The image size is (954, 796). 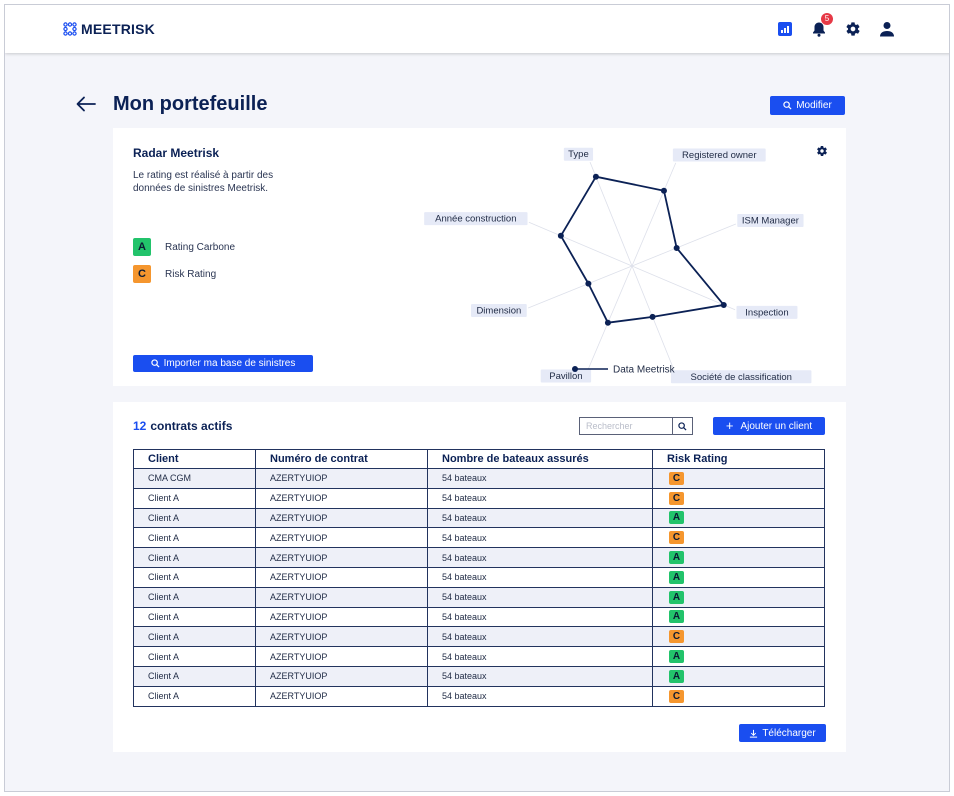 What do you see at coordinates (142, 247) in the screenshot?
I see `rating-carbone-badge: A` at bounding box center [142, 247].